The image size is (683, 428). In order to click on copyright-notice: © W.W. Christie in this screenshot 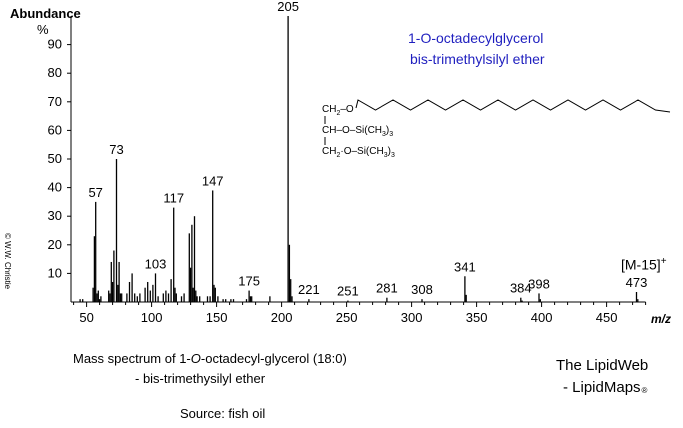, I will do `click(7, 261)`.